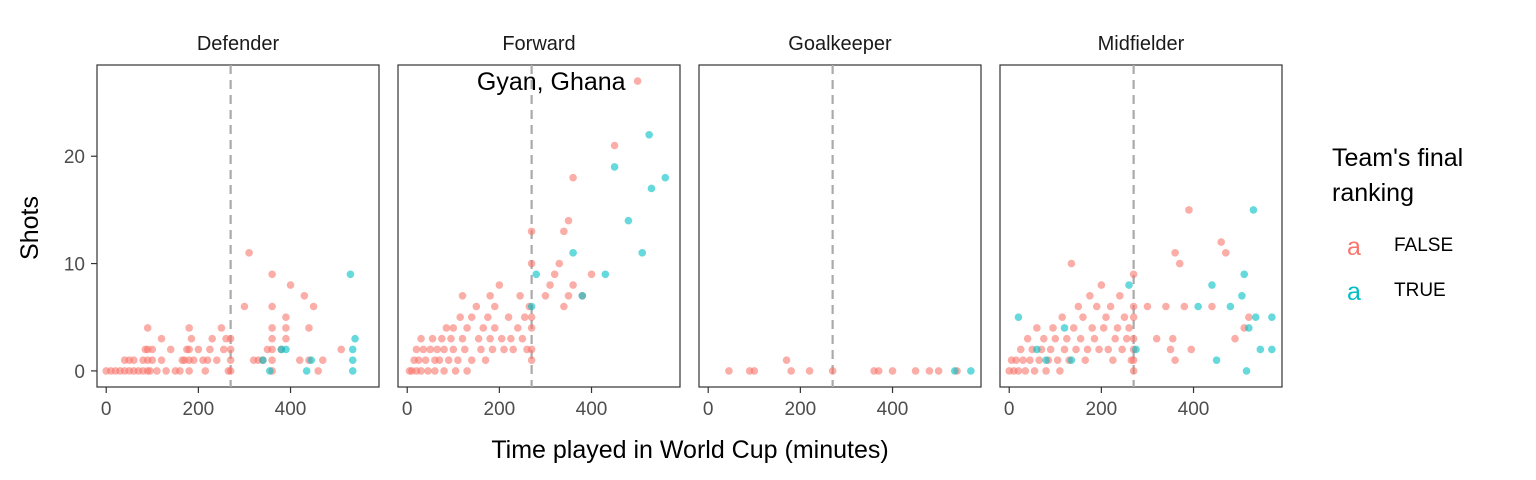 The height and width of the screenshot is (480, 1536). I want to click on x-tick-label: 200, so click(500, 409).